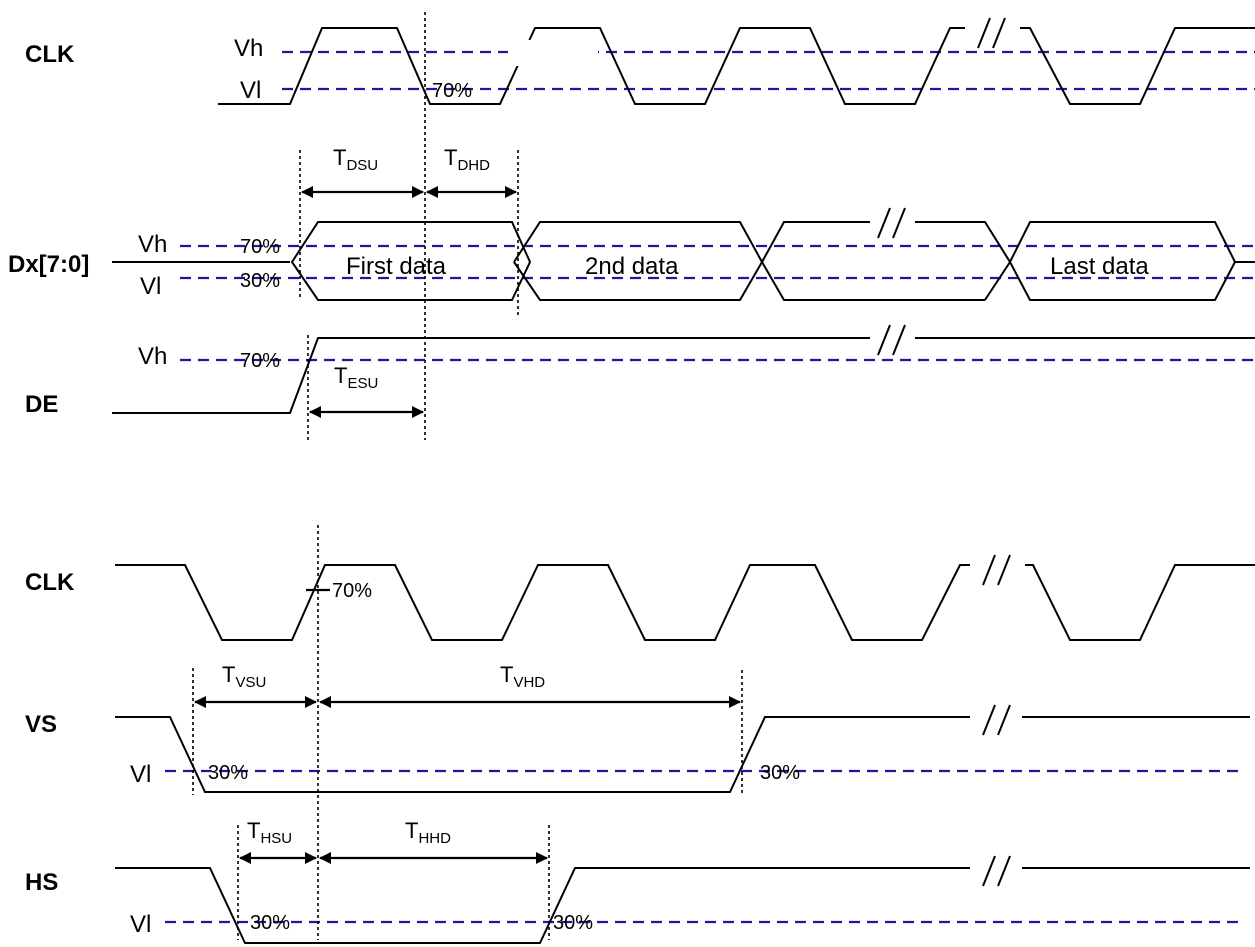 The height and width of the screenshot is (947, 1255). I want to click on tdsu-label: TDSU, so click(355, 159).